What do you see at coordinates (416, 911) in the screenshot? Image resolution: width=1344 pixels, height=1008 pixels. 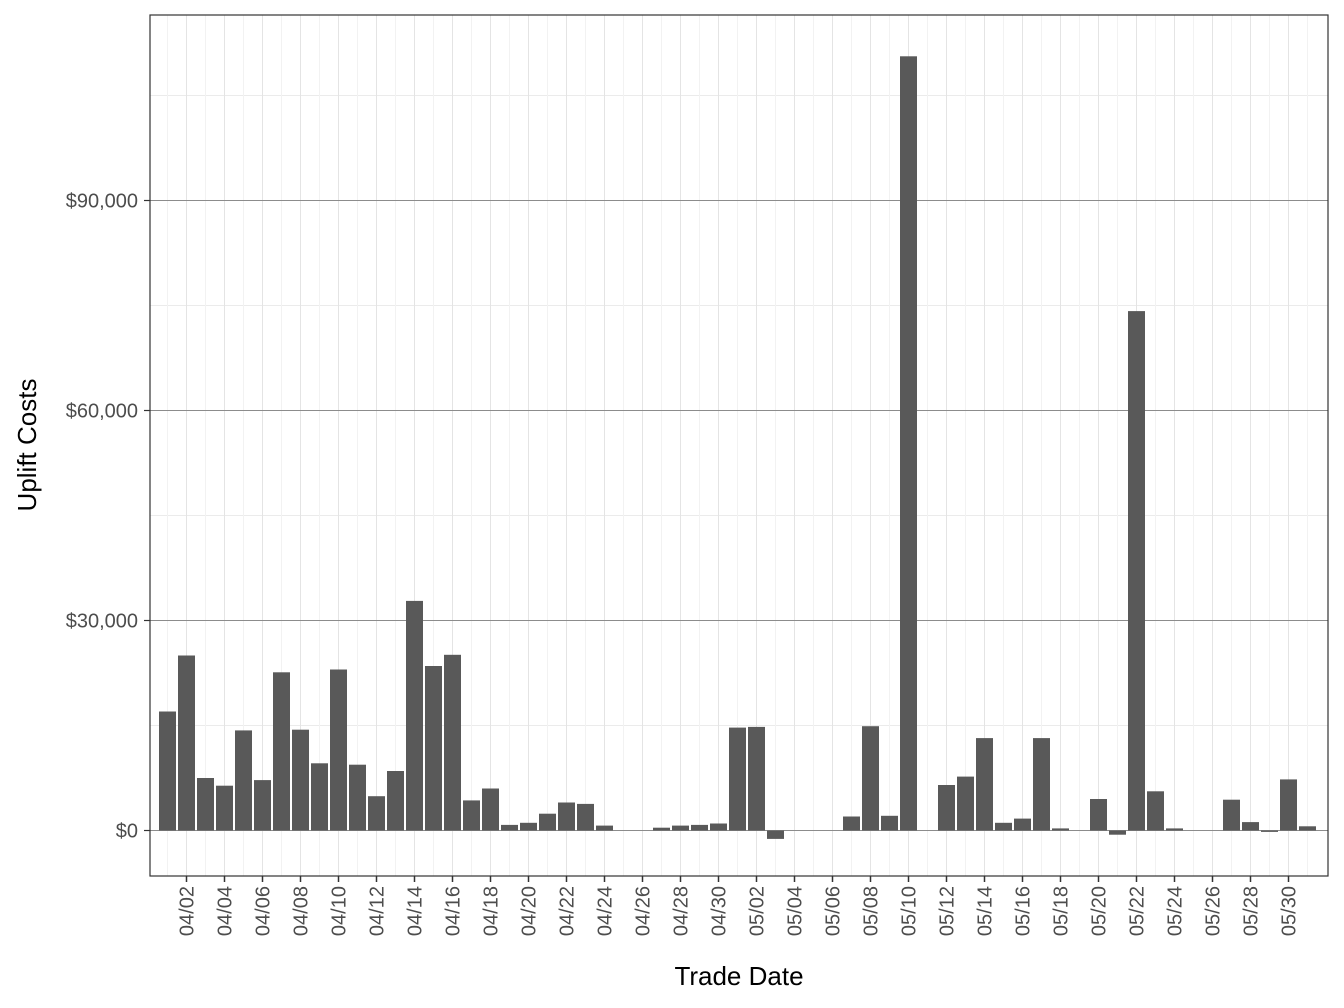 I see `x-tick-label: 04/14` at bounding box center [416, 911].